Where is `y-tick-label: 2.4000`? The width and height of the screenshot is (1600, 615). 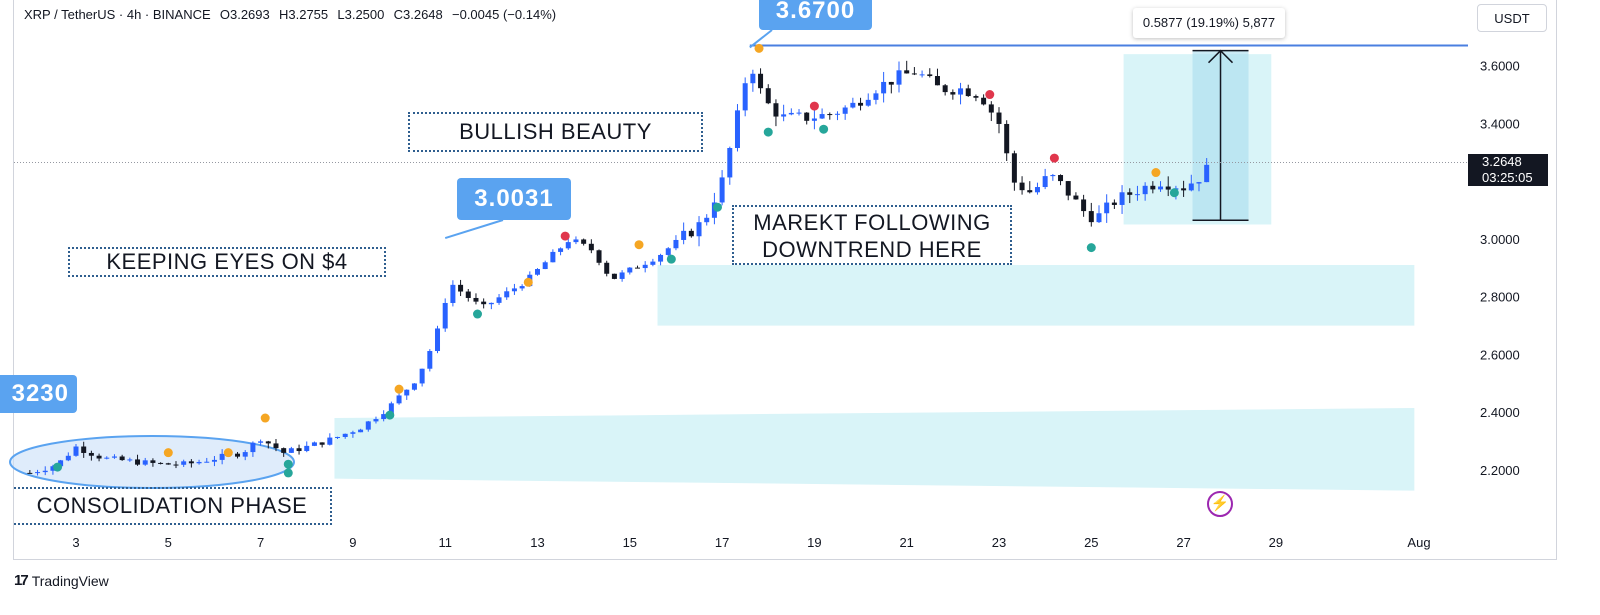 y-tick-label: 2.4000 is located at coordinates (1500, 412).